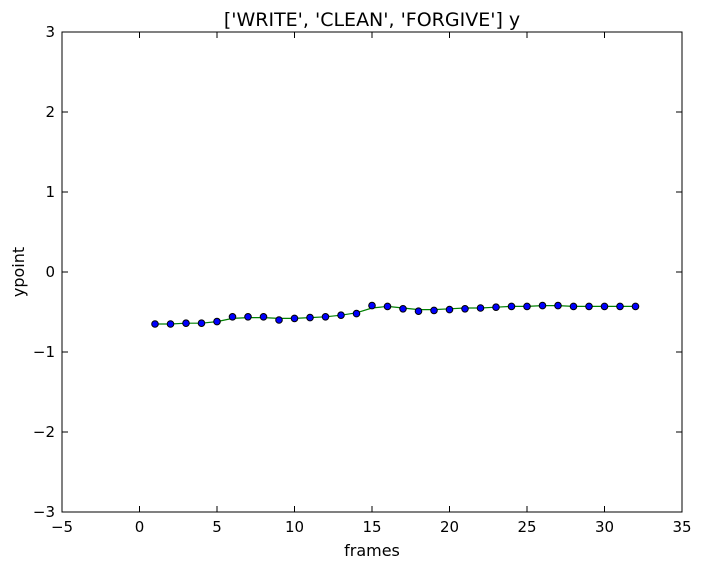  Describe the element at coordinates (372, 550) in the screenshot. I see `x-axis-label: frames` at that location.